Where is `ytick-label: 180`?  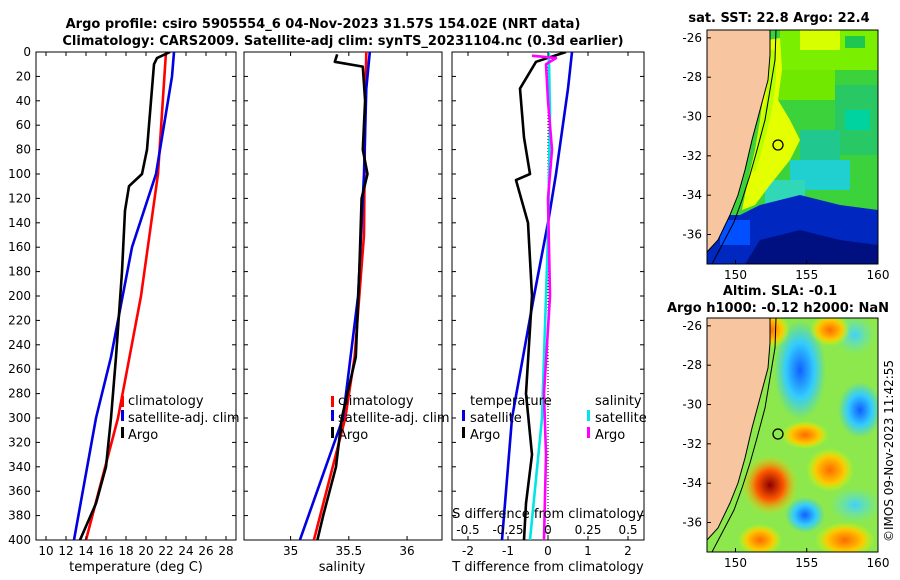
ytick-label: 180 is located at coordinates (19, 272).